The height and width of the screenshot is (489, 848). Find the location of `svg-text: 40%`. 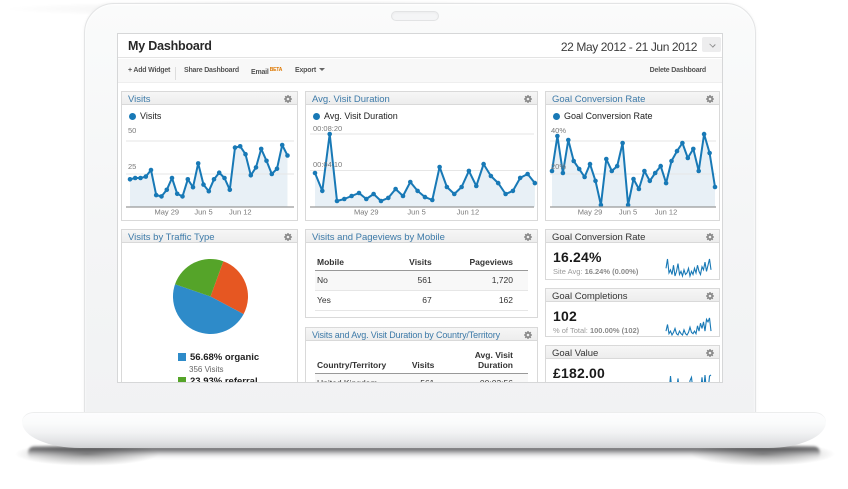

svg-text: 40% is located at coordinates (558, 130).